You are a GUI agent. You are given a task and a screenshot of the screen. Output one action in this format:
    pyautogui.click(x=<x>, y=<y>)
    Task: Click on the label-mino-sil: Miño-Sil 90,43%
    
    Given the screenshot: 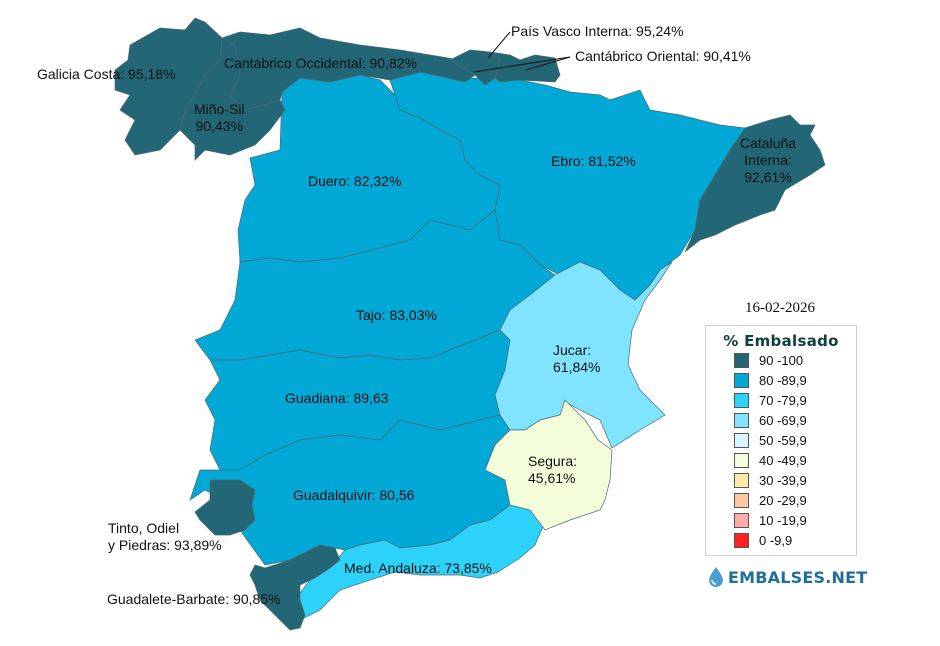 What is the action you would take?
    pyautogui.click(x=219, y=118)
    